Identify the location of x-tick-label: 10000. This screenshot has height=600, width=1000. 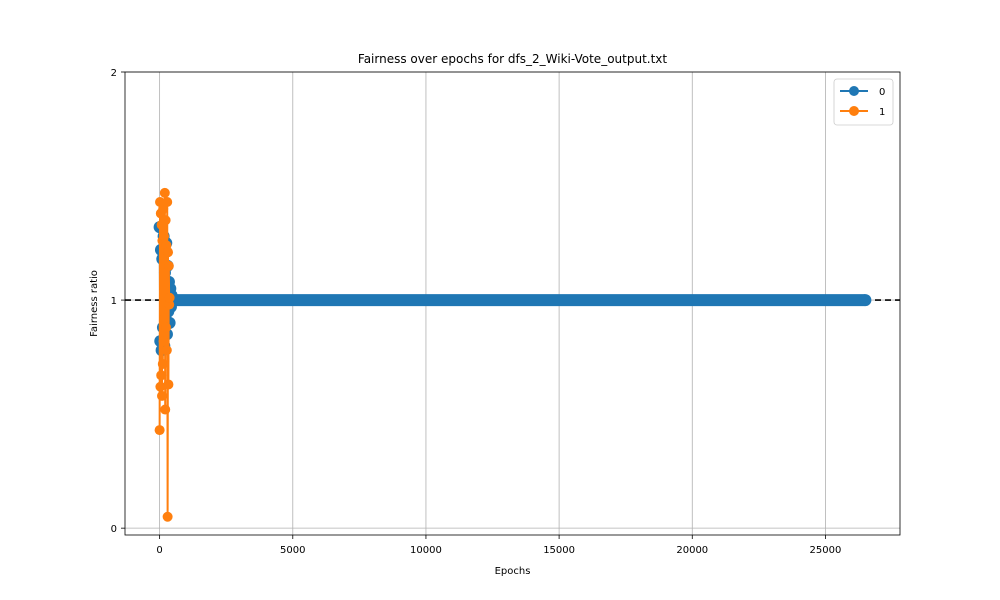
(426, 550).